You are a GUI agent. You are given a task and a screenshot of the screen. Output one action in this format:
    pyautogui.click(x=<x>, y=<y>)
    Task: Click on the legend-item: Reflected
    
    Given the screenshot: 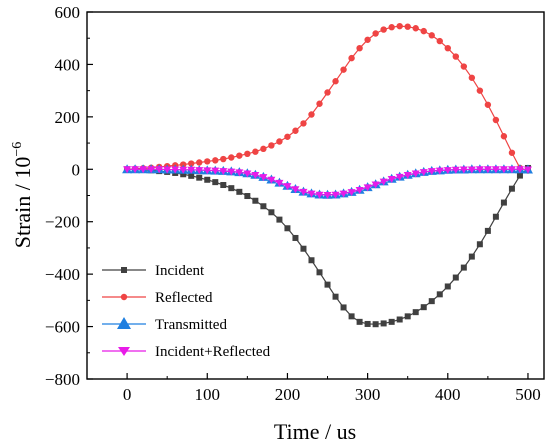 What is the action you would take?
    pyautogui.click(x=157, y=298)
    